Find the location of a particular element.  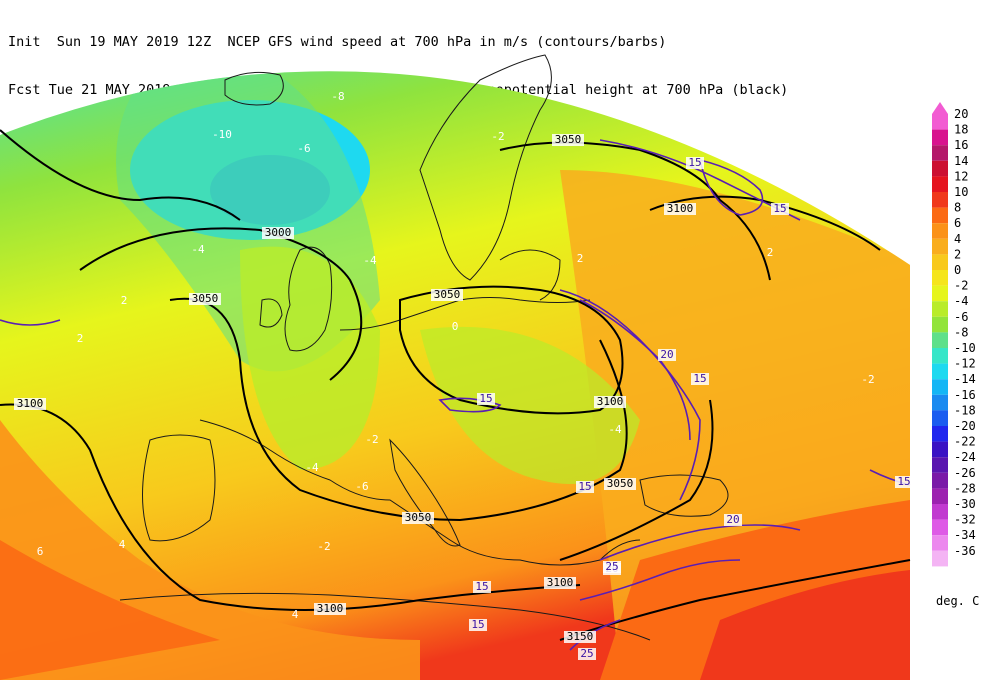

legend-tick-label: -32 is located at coordinates (965, 520).